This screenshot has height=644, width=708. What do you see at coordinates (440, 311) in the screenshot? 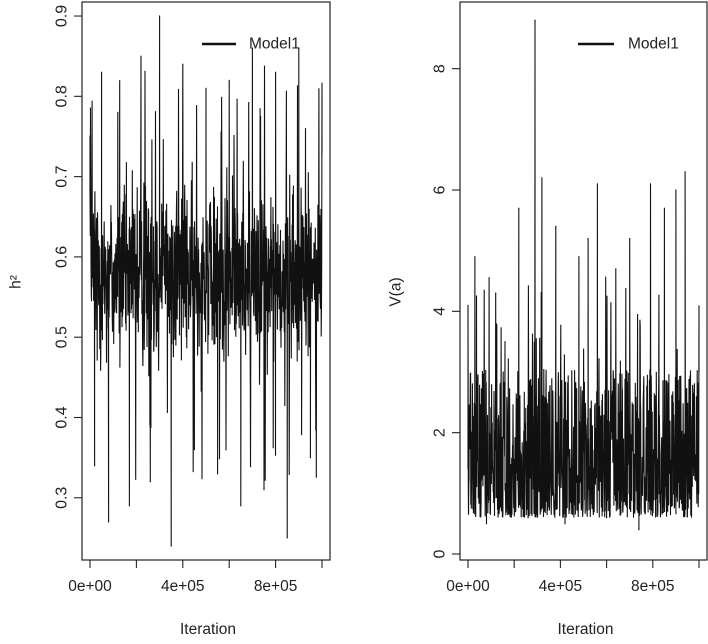
I see `y-tick-label: 4` at bounding box center [440, 311].